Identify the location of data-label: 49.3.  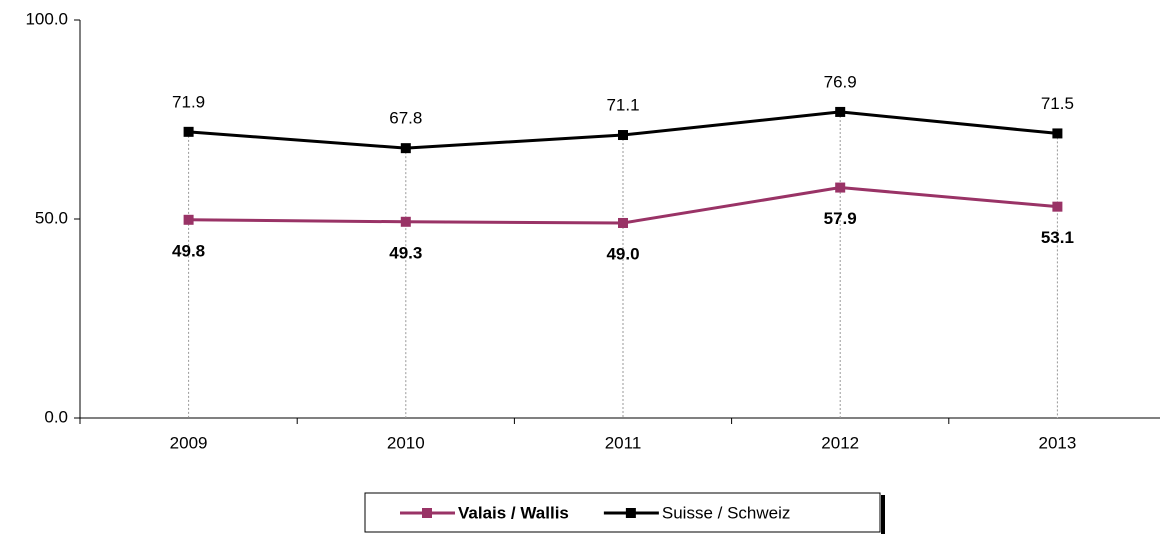
(405, 252).